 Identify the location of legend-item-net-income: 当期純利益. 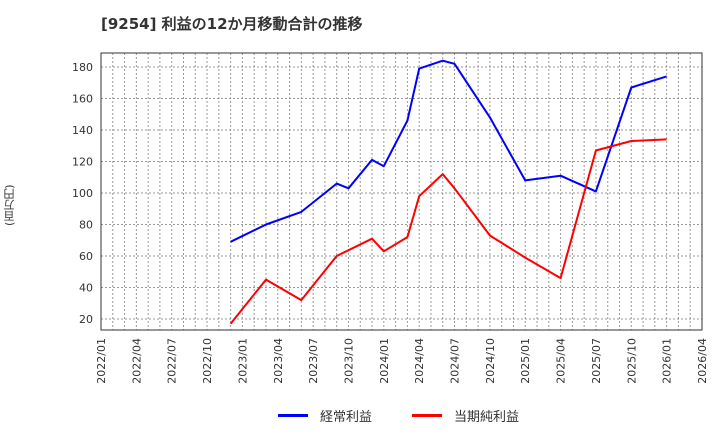
(465, 415).